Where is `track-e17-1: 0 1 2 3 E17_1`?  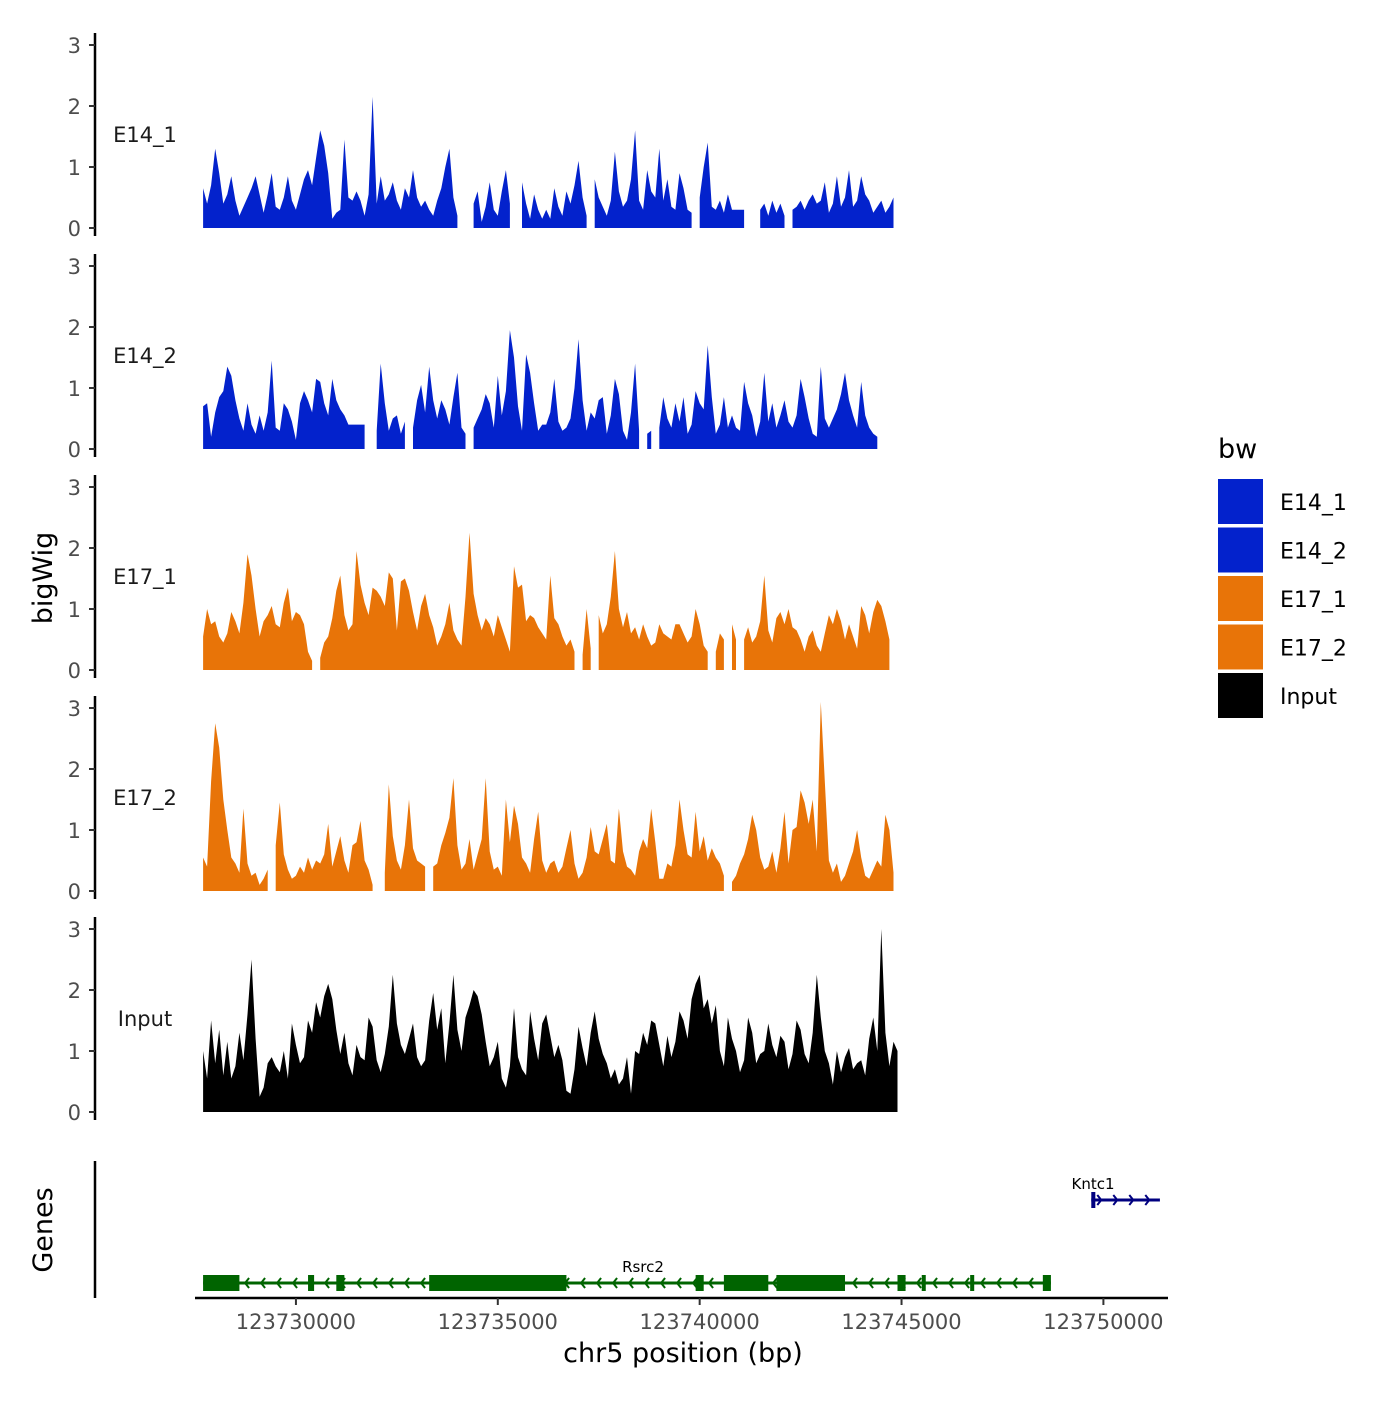
track-e17-1: 0 1 2 3 E17_1 is located at coordinates (479, 579).